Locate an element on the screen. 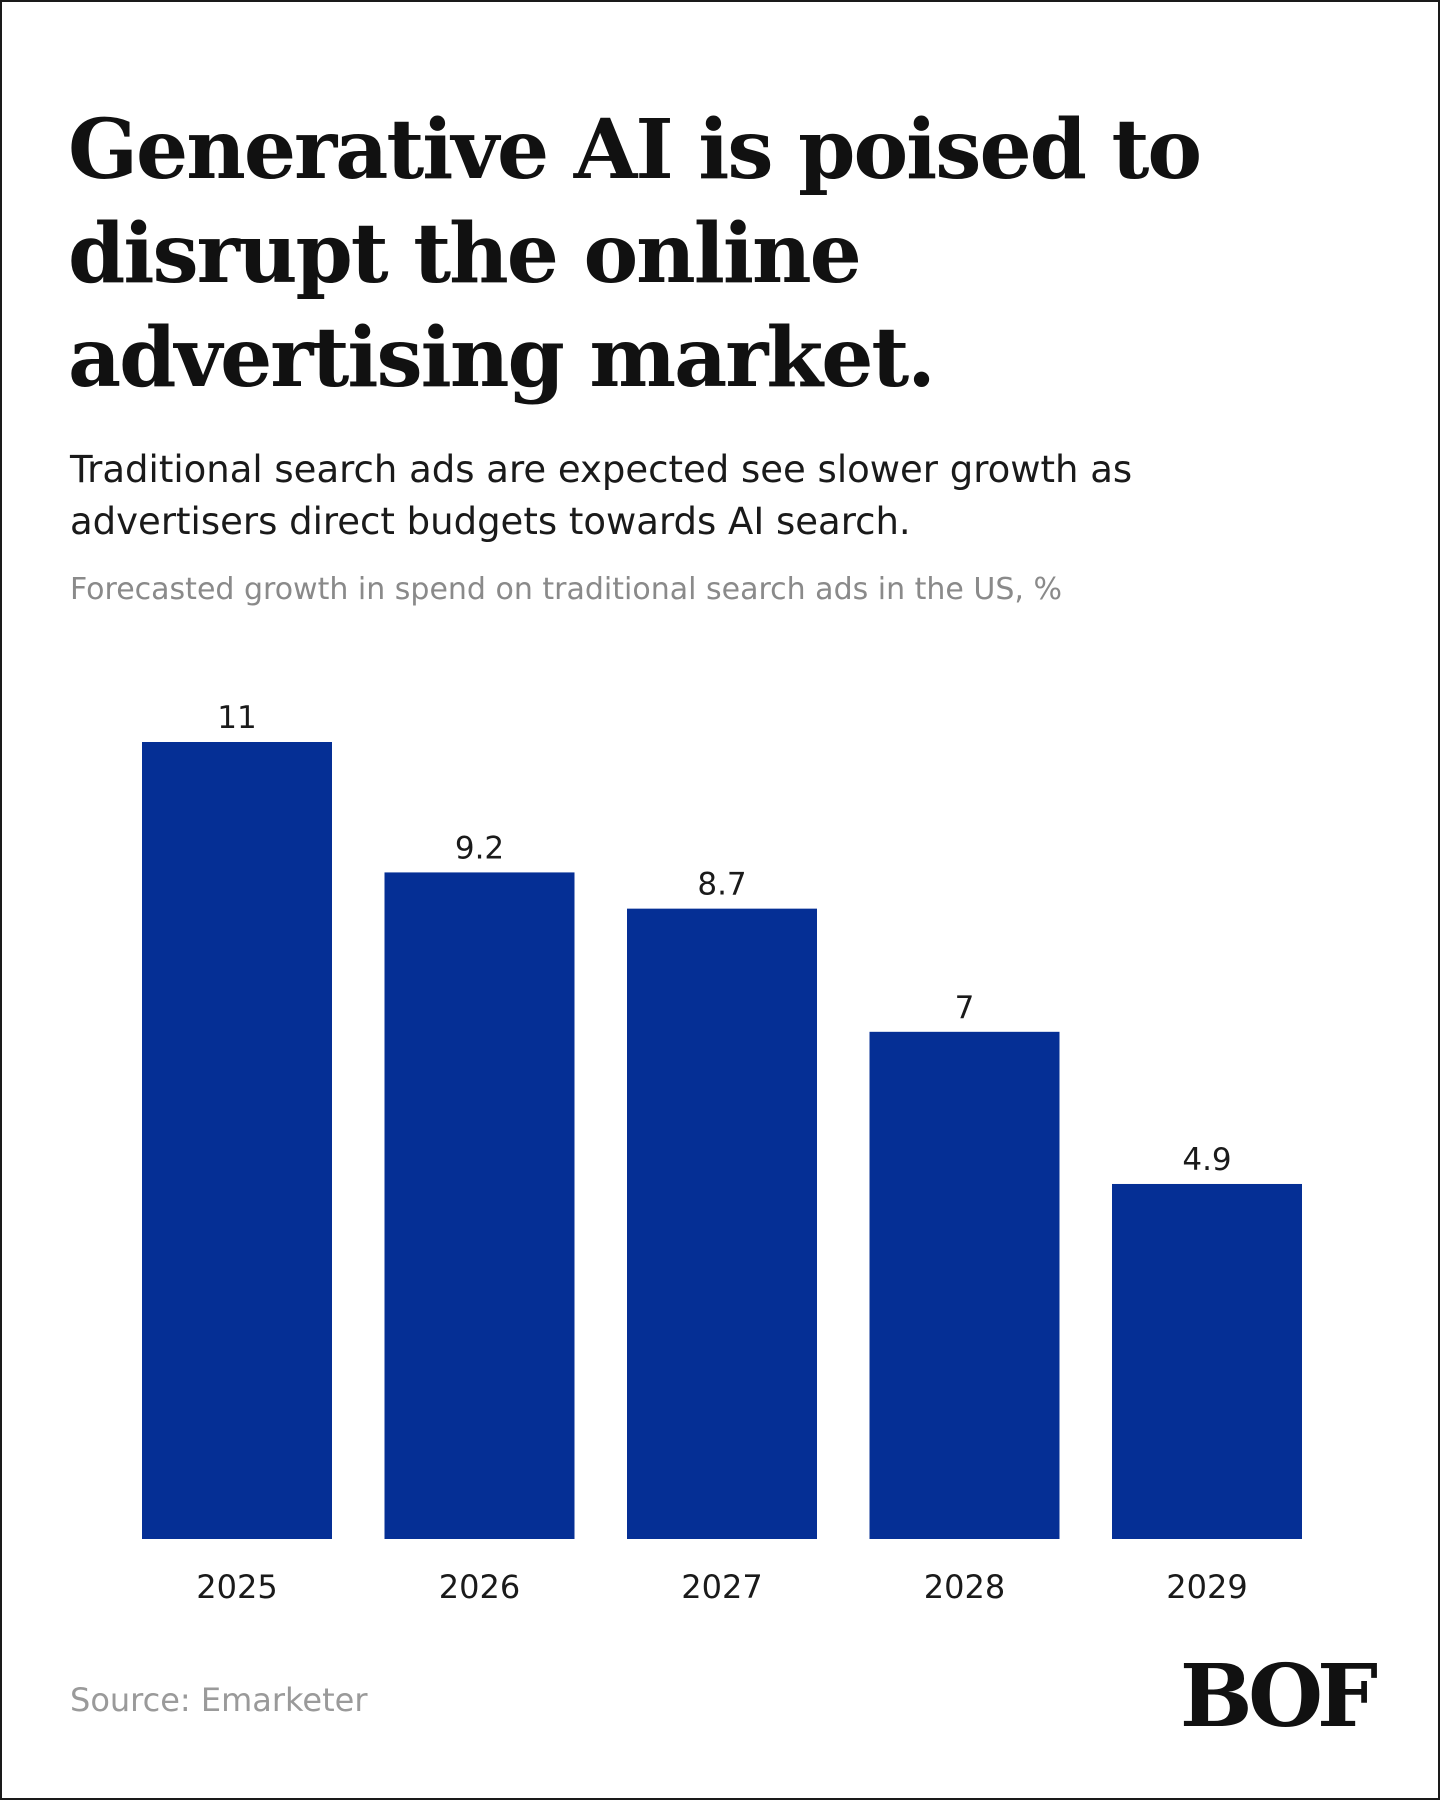 This screenshot has height=1800, width=1440. category-labels-group: 2025 2026 2027 2028 2029 is located at coordinates (721, 1587).